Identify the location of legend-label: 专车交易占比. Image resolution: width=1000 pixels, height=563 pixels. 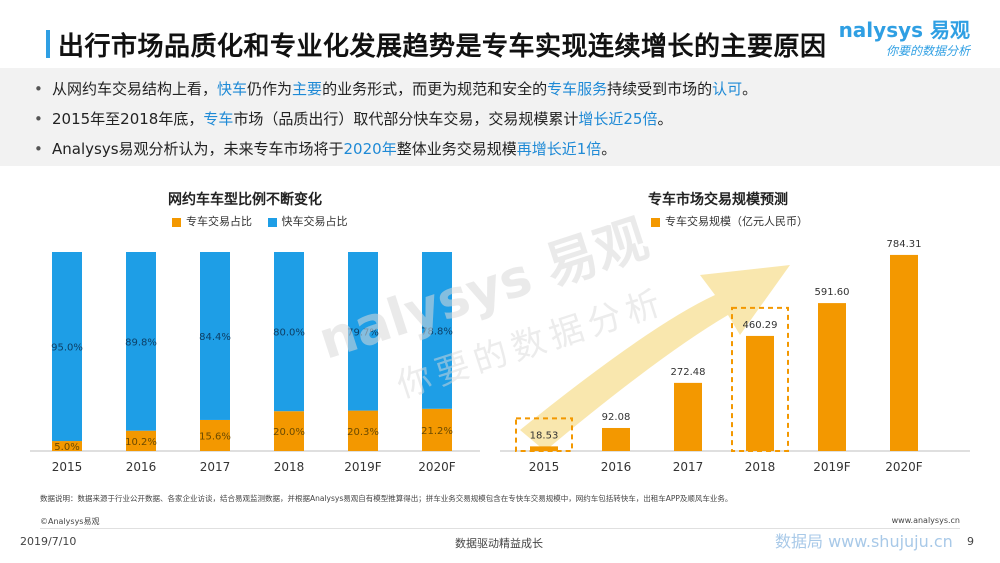
(219, 221).